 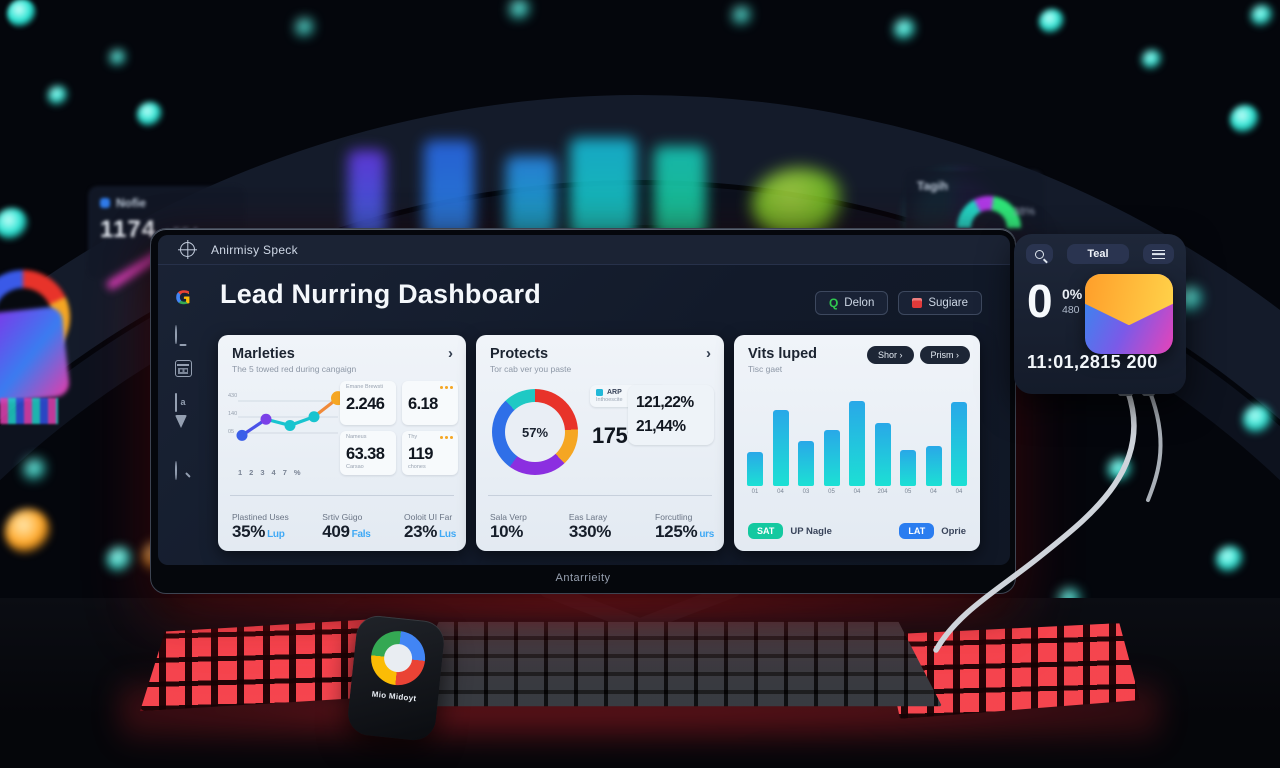 I want to click on widget-teal-button: Teal, so click(x=1098, y=254).